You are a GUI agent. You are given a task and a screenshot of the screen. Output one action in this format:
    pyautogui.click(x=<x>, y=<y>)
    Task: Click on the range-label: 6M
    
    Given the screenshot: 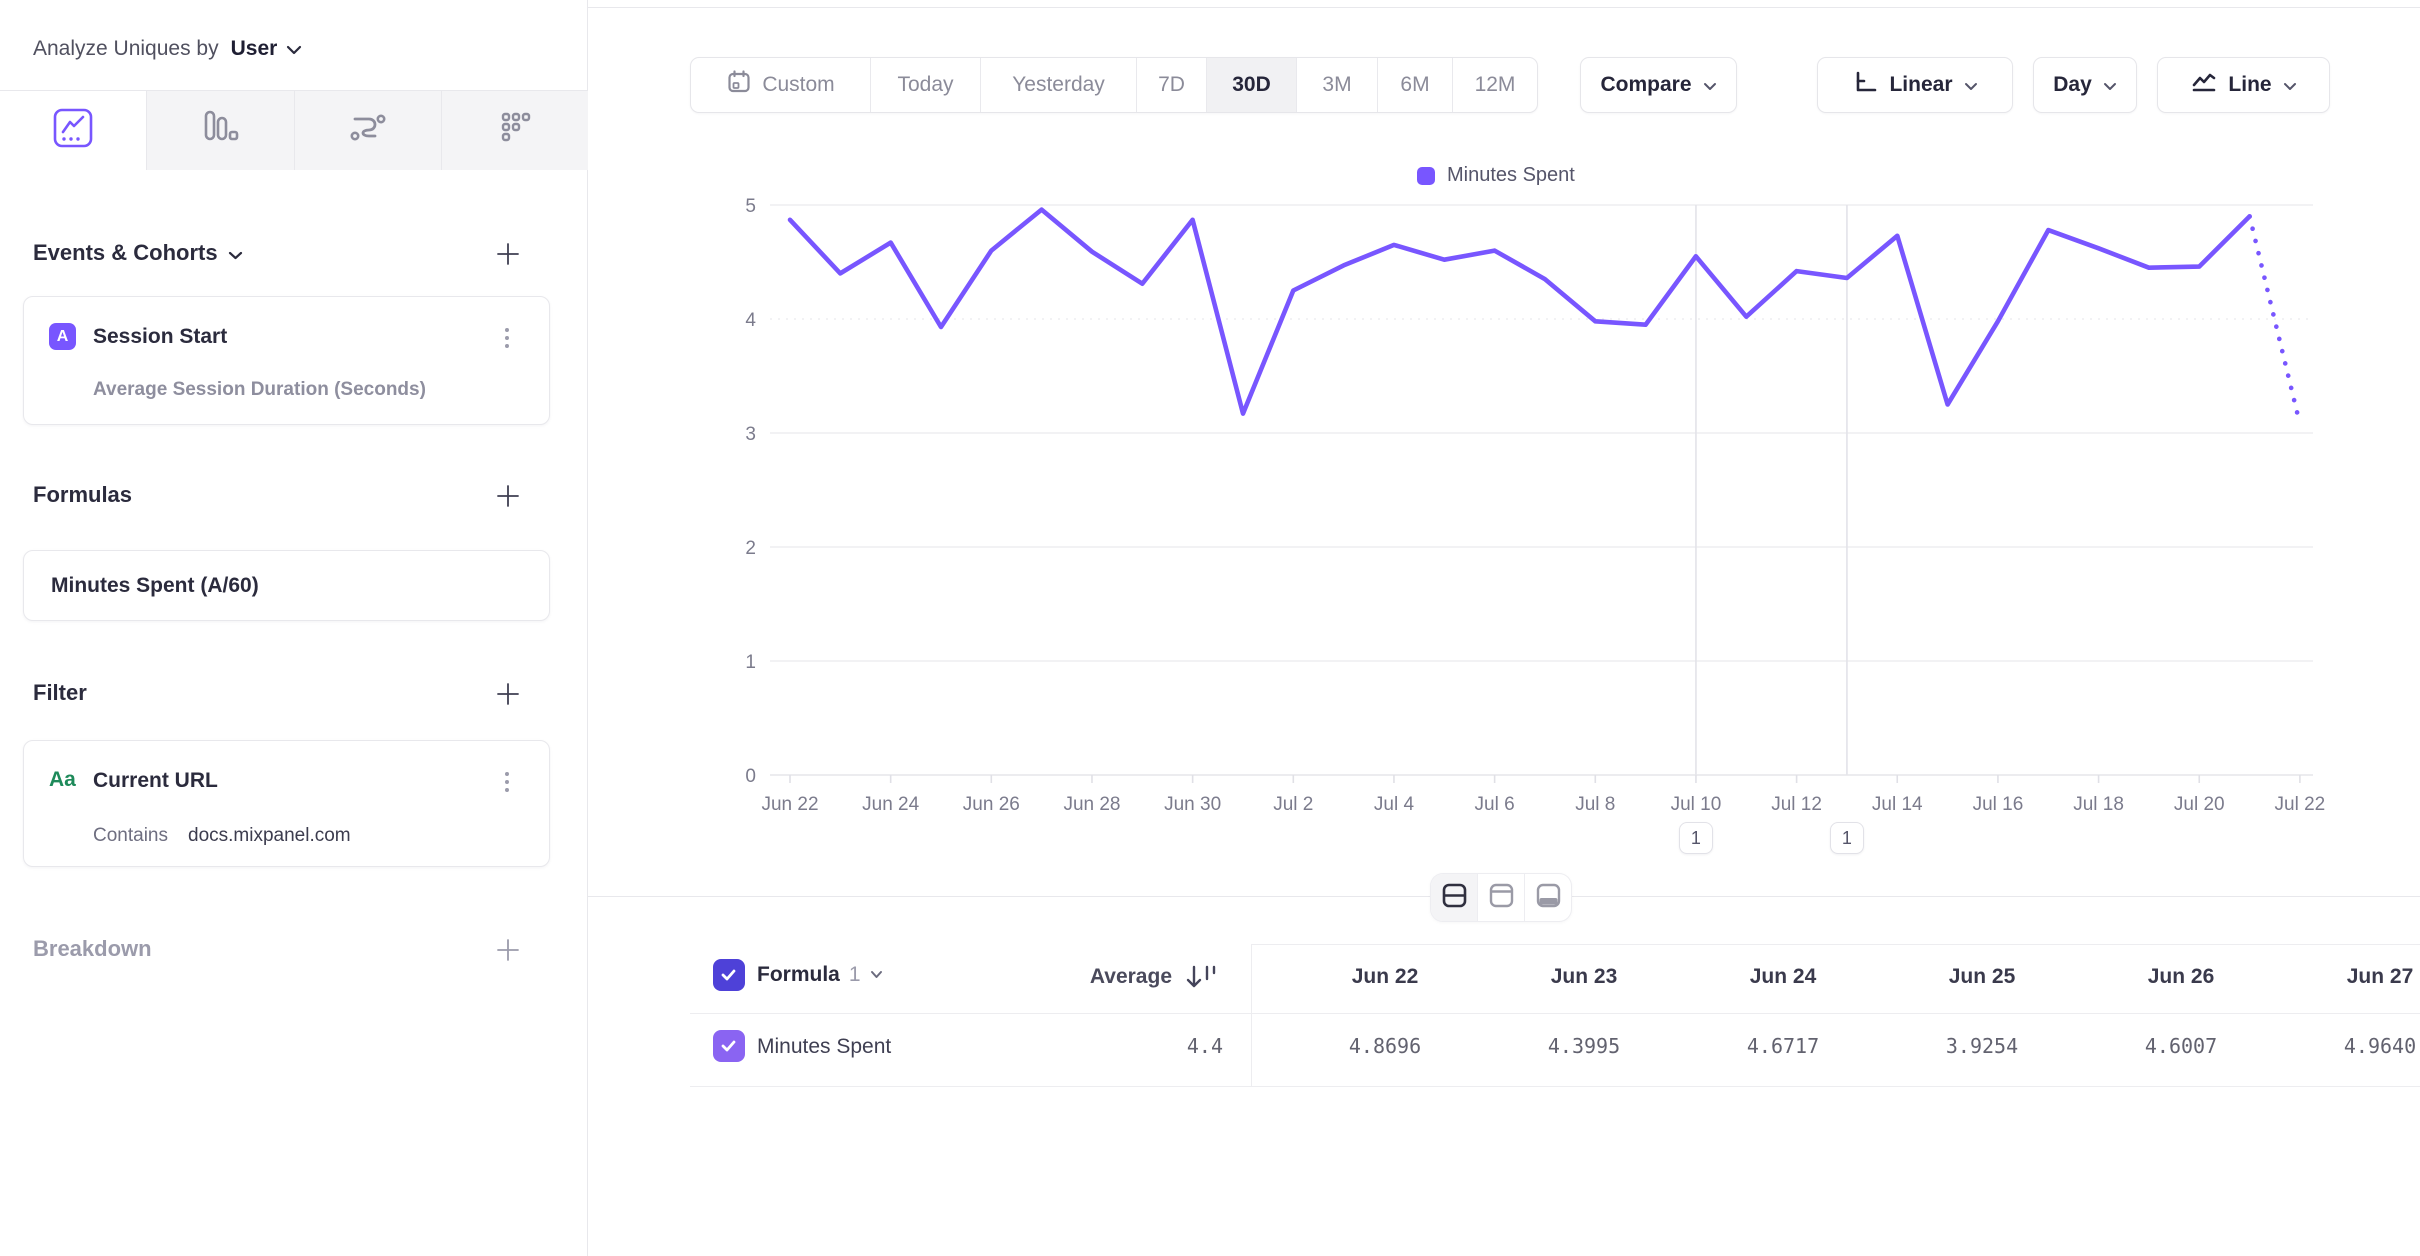 What is the action you would take?
    pyautogui.click(x=1415, y=84)
    